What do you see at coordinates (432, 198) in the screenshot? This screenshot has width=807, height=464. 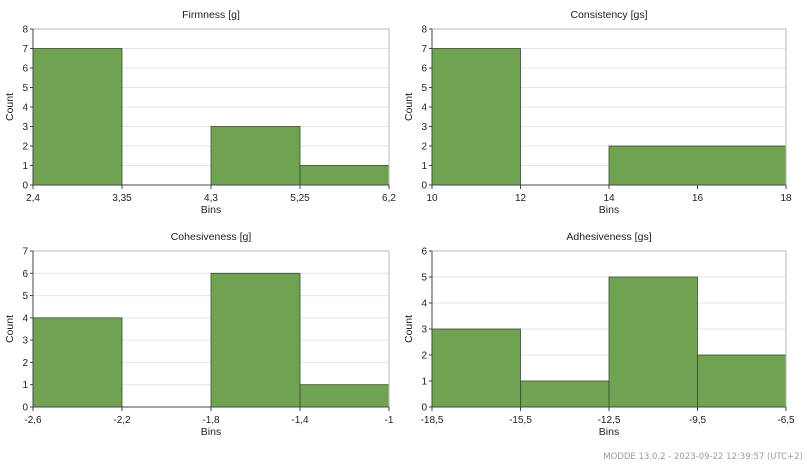 I see `x-tick-label: 10` at bounding box center [432, 198].